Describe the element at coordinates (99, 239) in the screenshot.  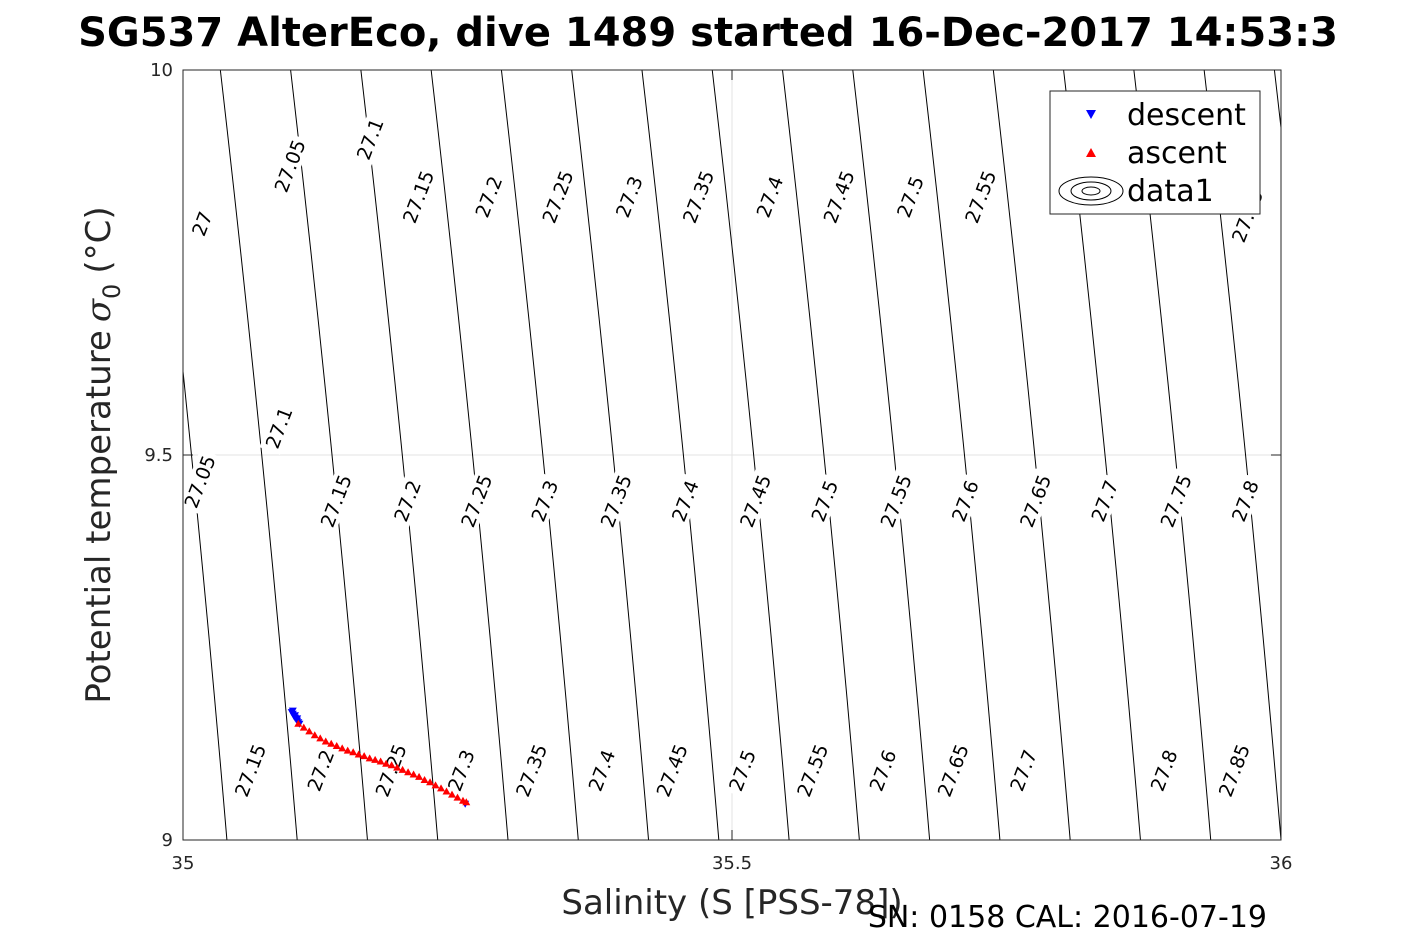
I see `y-axis-label-unit: (°C)` at that location.